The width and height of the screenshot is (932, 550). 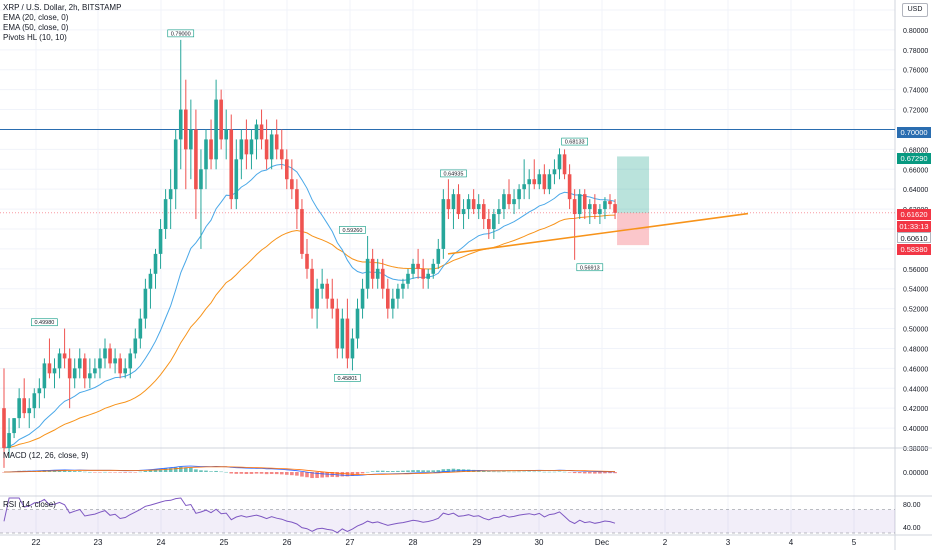 I want to click on price-tick-label: 0.50000, so click(x=915, y=330).